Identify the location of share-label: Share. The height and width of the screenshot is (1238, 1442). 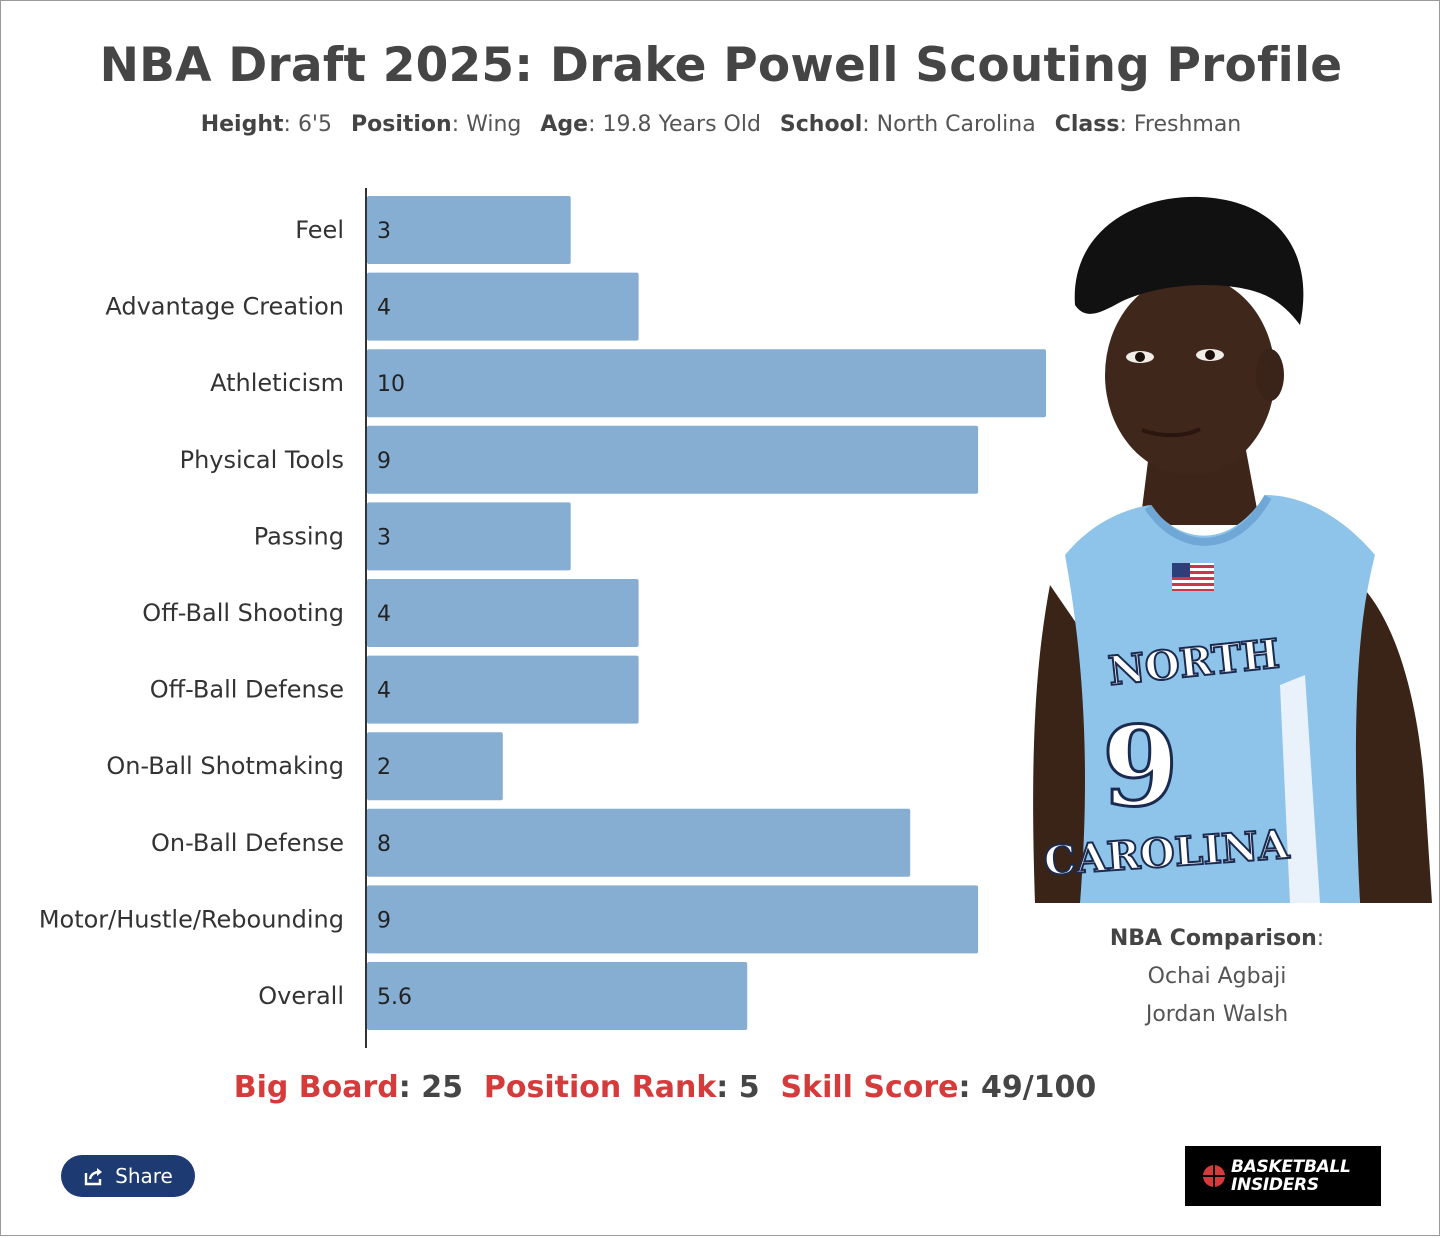
(144, 1176).